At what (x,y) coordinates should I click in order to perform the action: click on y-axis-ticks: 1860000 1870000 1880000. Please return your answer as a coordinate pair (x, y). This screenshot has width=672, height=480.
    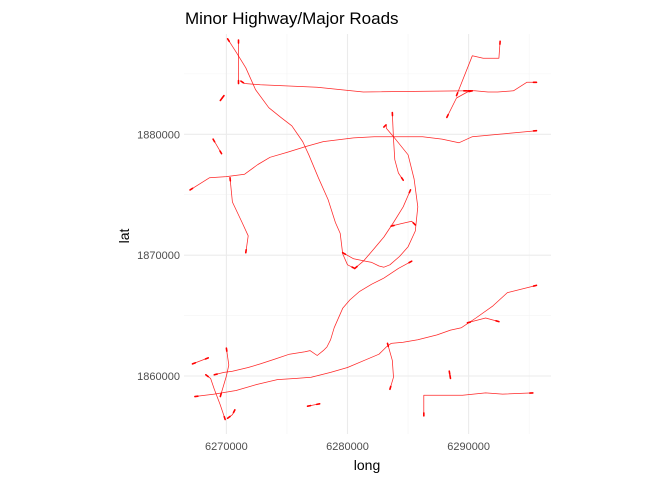
    Looking at the image, I should click on (158, 256).